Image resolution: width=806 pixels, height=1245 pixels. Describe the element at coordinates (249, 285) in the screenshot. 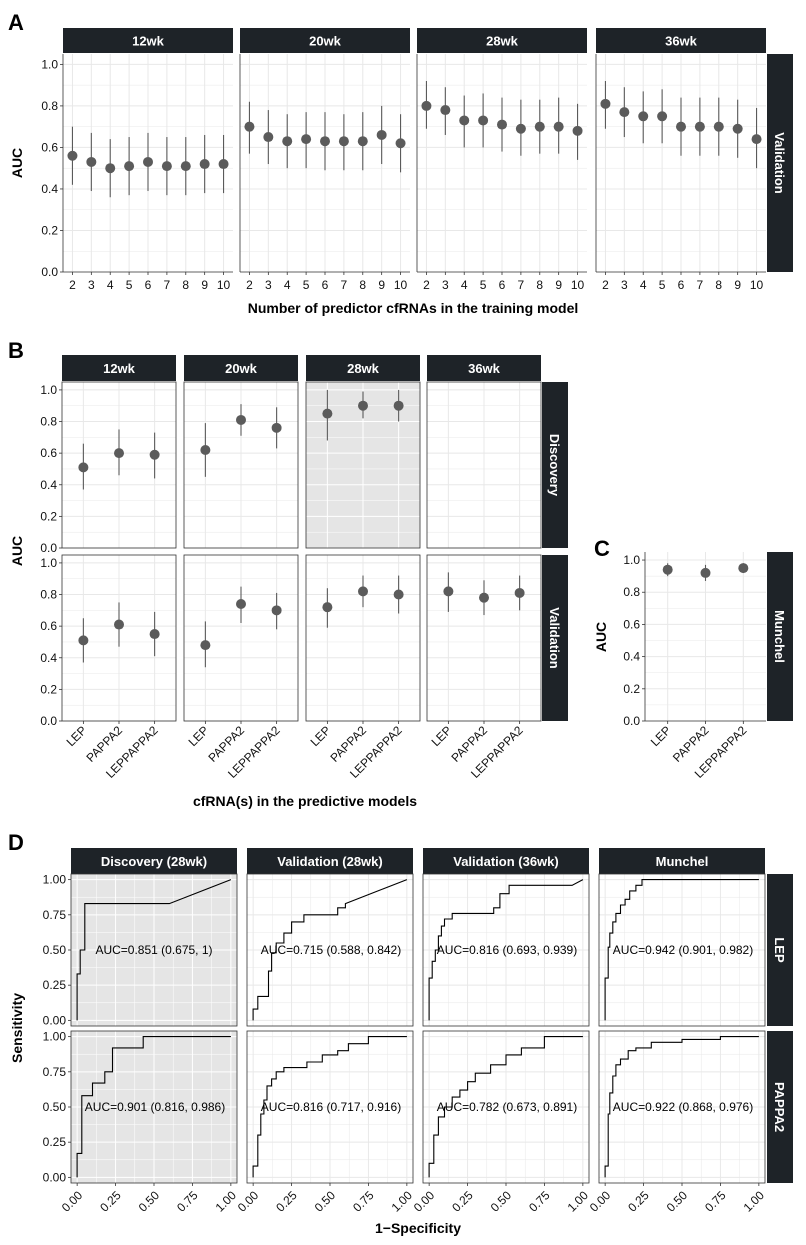

I see `panelA-xtick-label: 2` at that location.